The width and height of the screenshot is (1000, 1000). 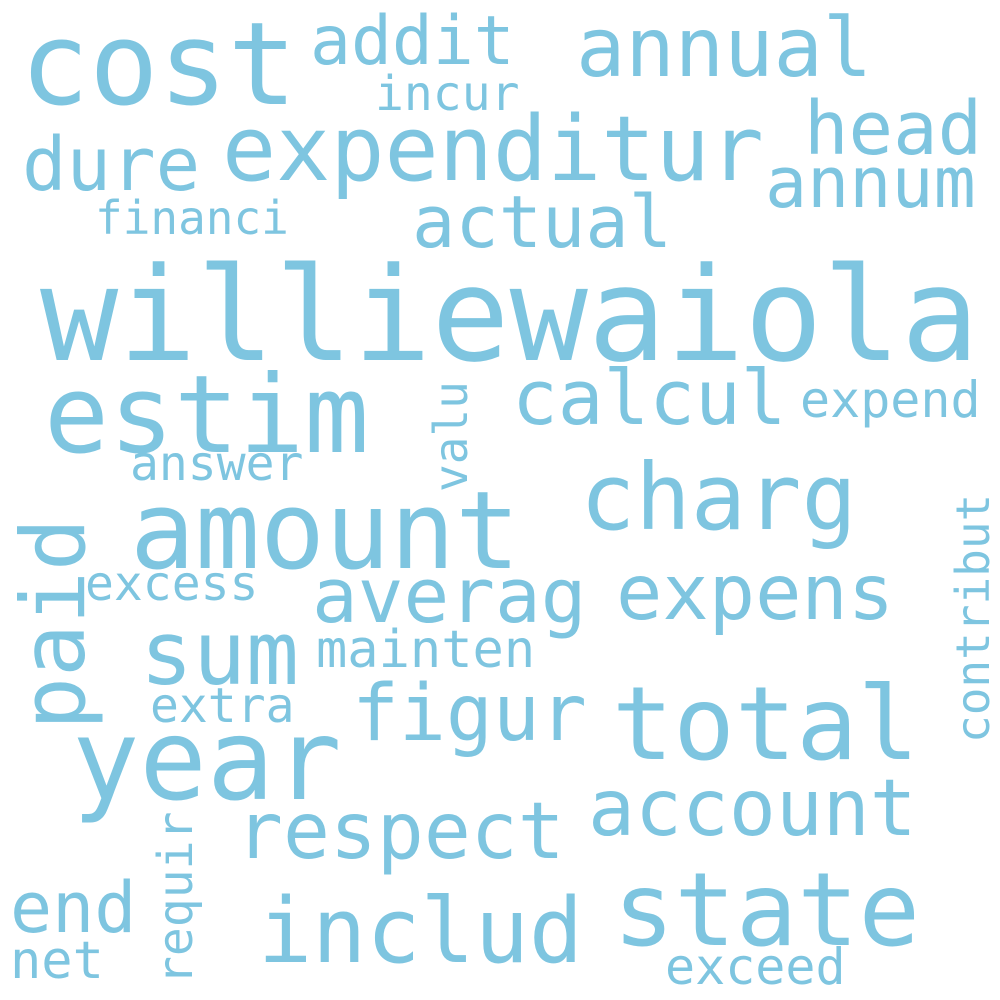 I want to click on word-respect: respect, so click(x=400, y=832).